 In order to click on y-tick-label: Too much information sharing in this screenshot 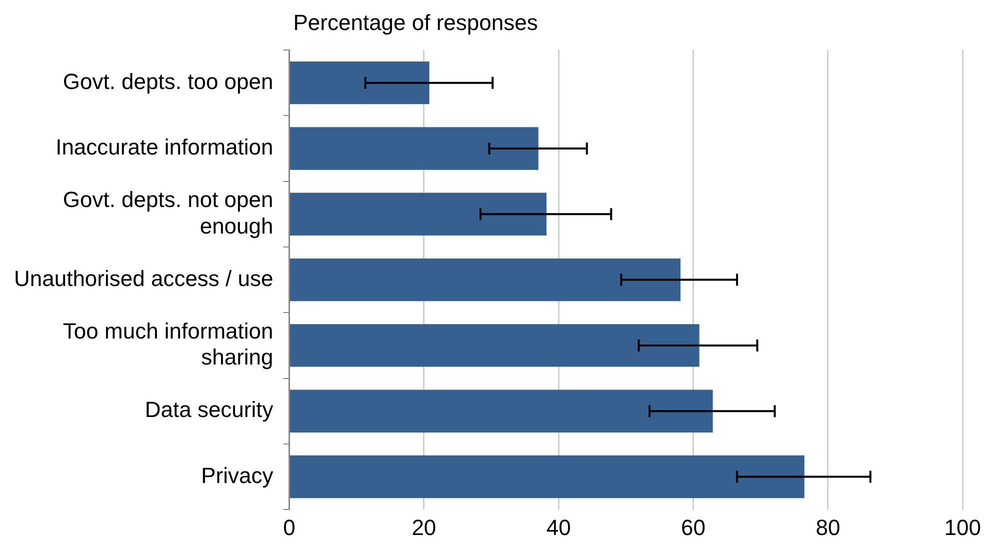, I will do `click(168, 344)`.